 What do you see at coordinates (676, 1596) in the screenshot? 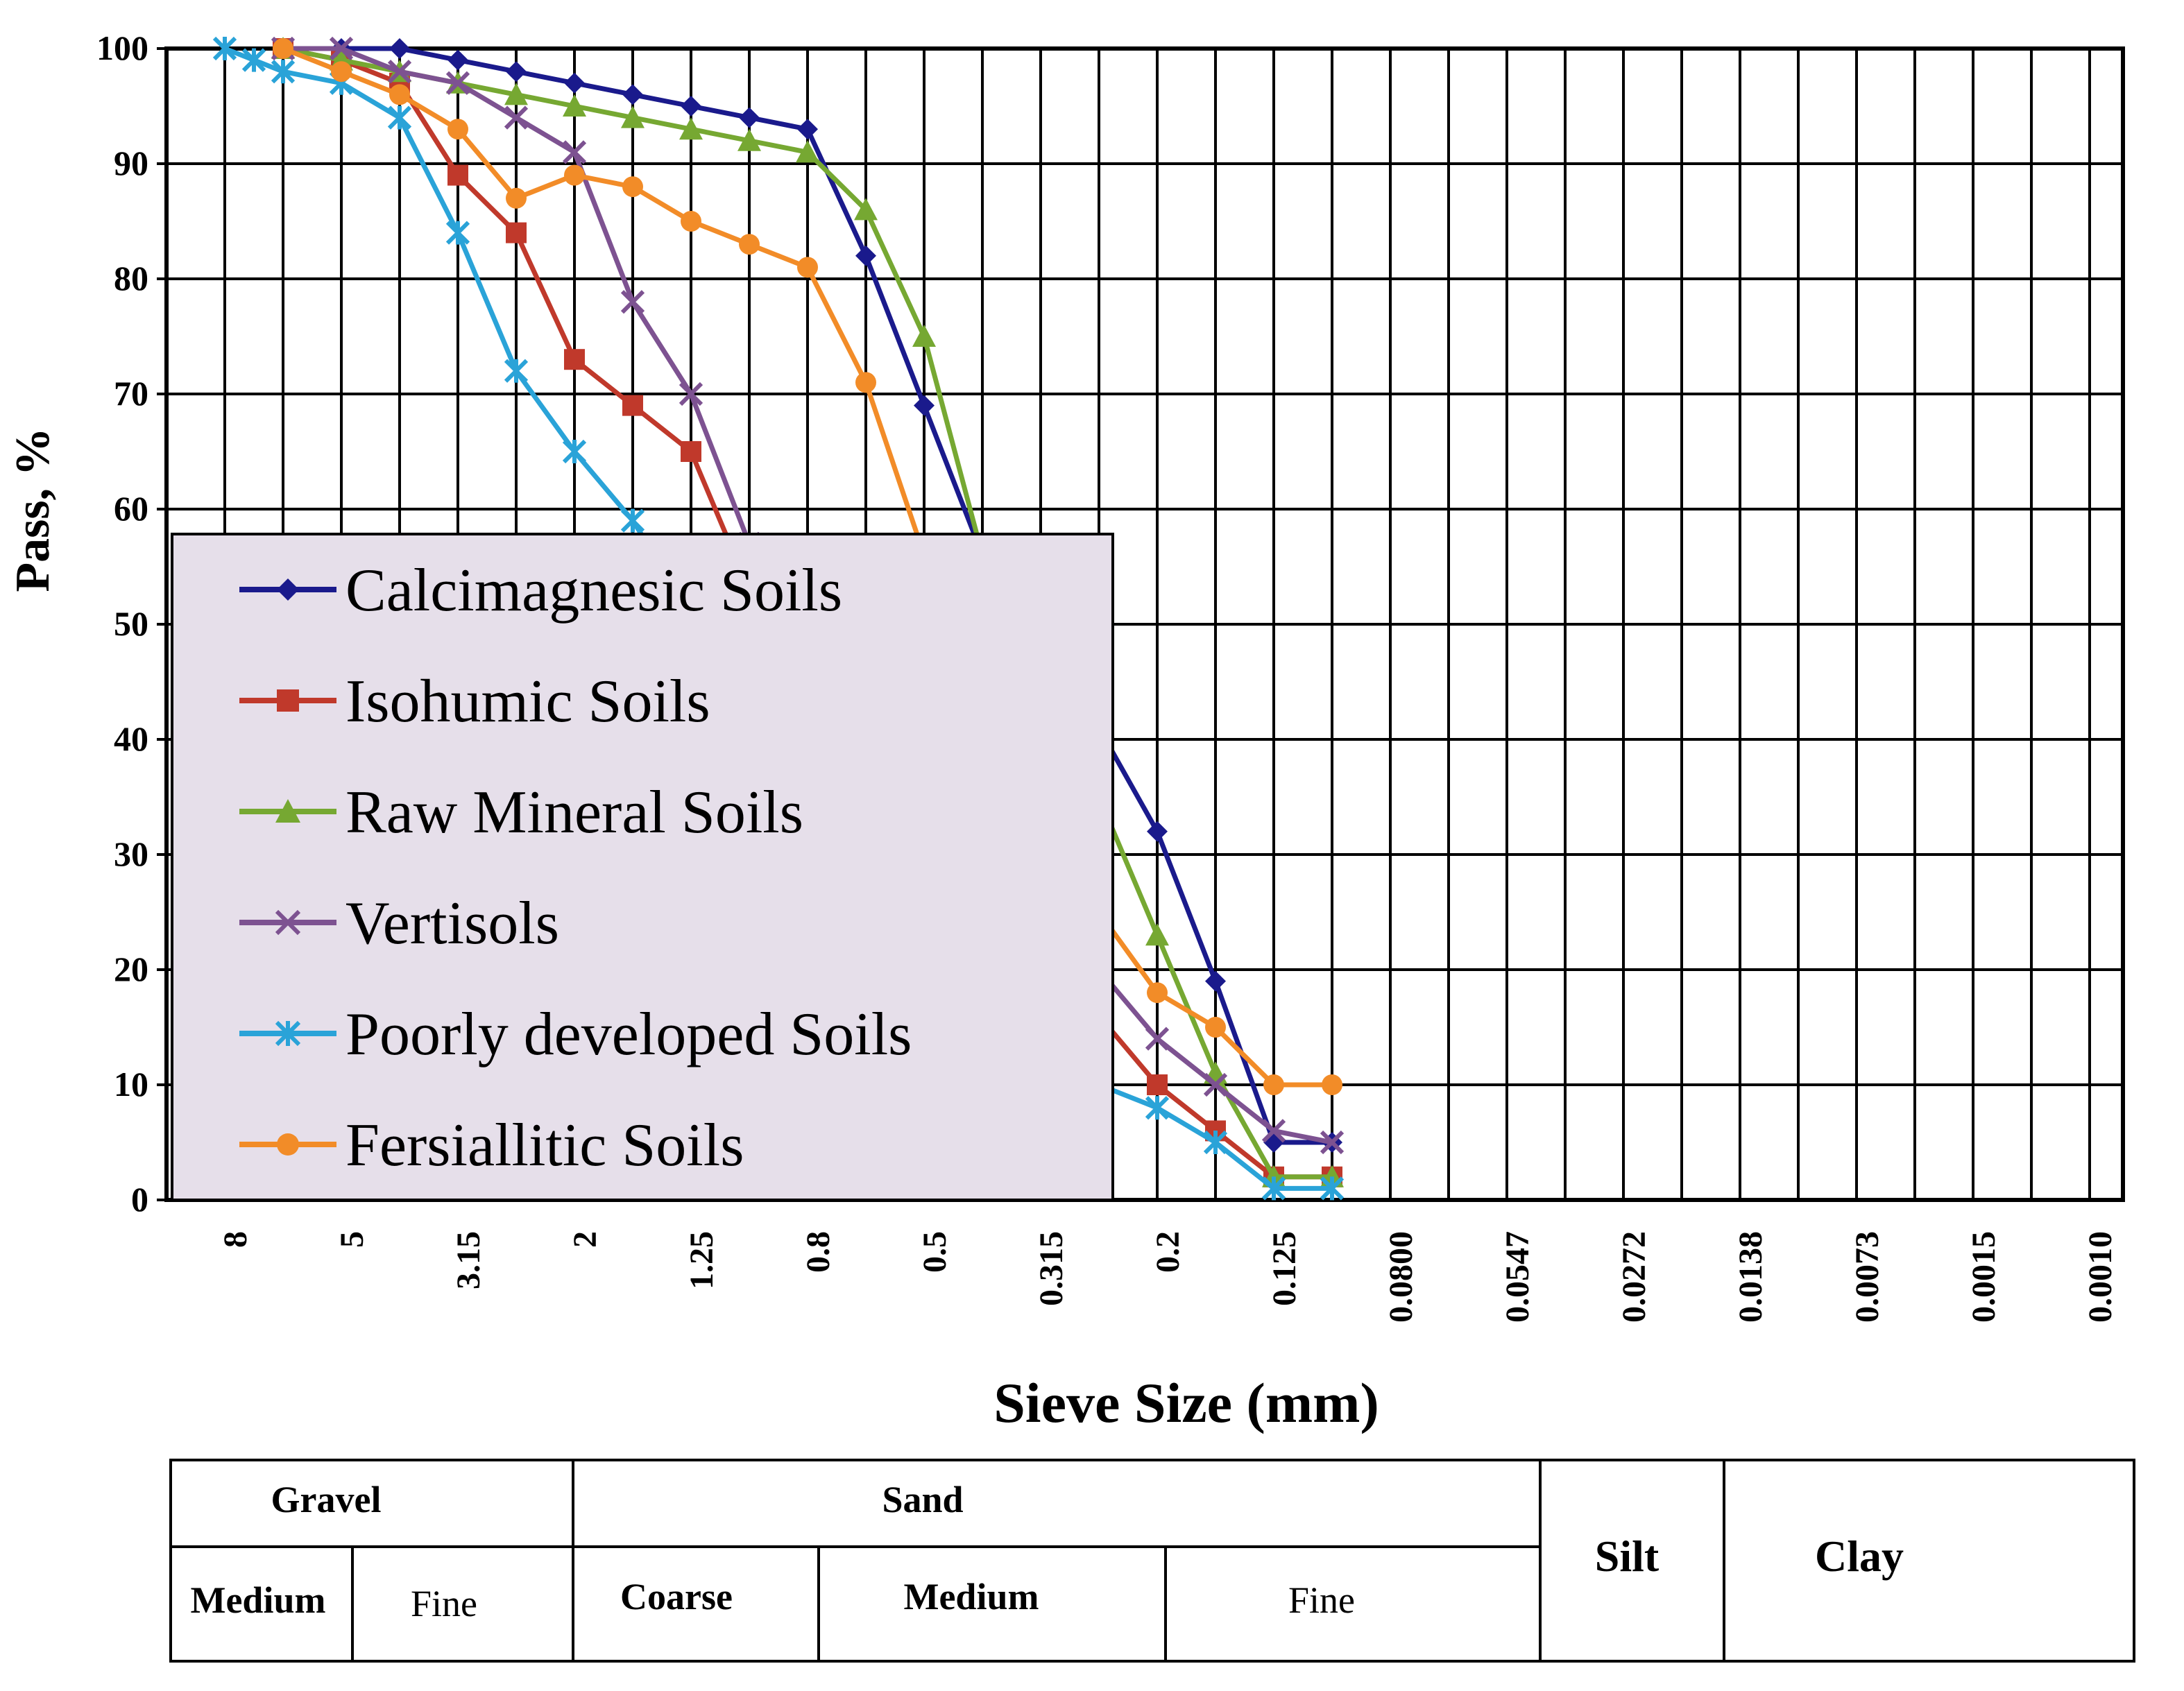
I see `sand-coarse-label: Coarse` at bounding box center [676, 1596].